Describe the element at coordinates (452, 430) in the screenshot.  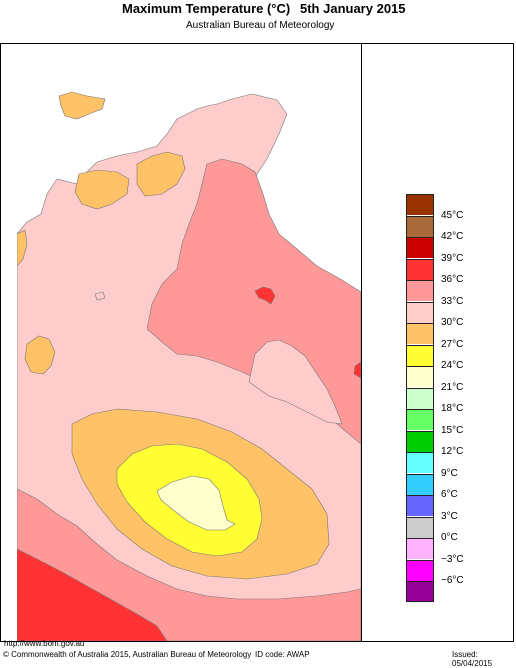
I see `legend-label: 15°C` at that location.